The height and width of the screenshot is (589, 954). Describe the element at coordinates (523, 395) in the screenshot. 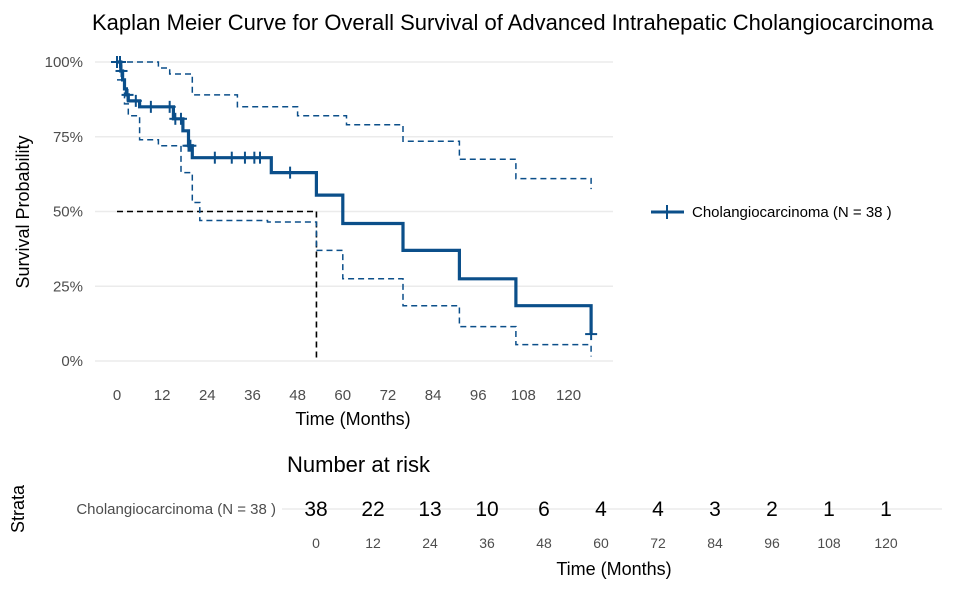

I see `x-tick-label: 108` at that location.